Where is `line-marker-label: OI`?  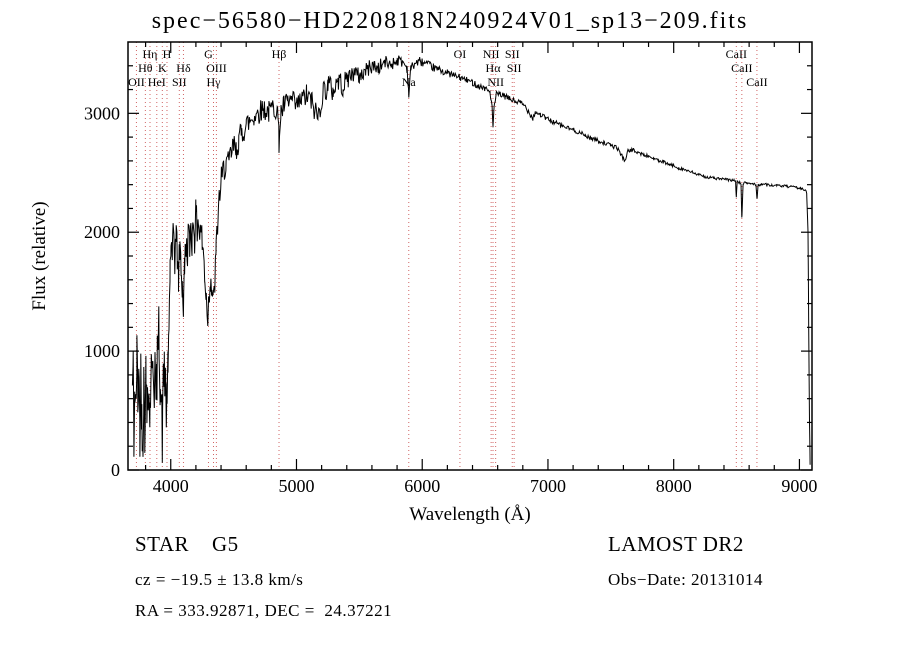
line-marker-label: OI is located at coordinates (460, 54).